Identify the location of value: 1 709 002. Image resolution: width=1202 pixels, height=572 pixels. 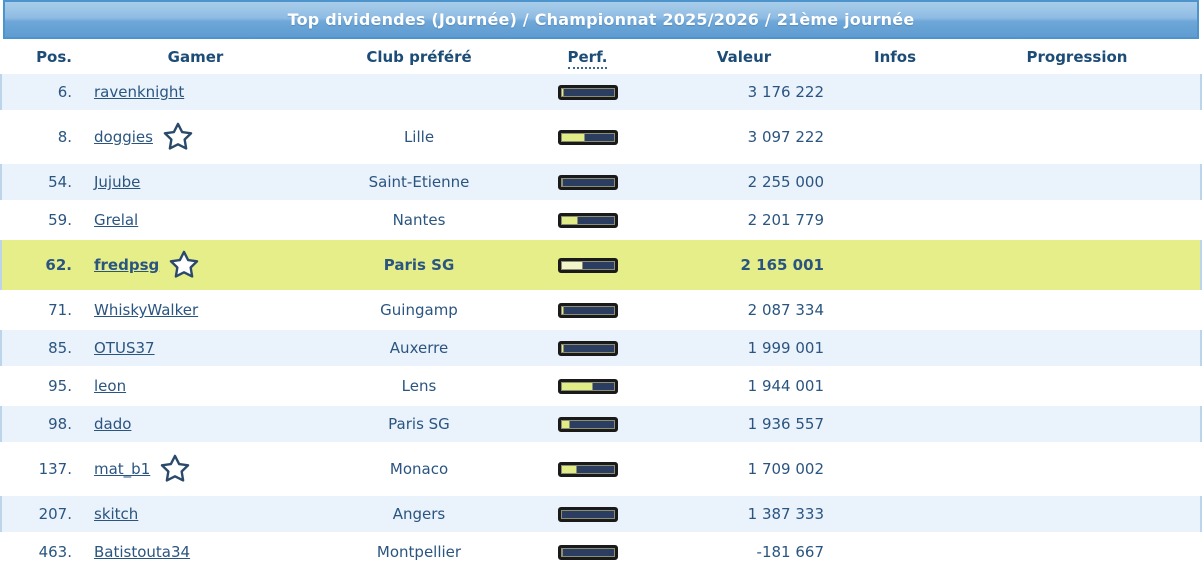
(785, 469).